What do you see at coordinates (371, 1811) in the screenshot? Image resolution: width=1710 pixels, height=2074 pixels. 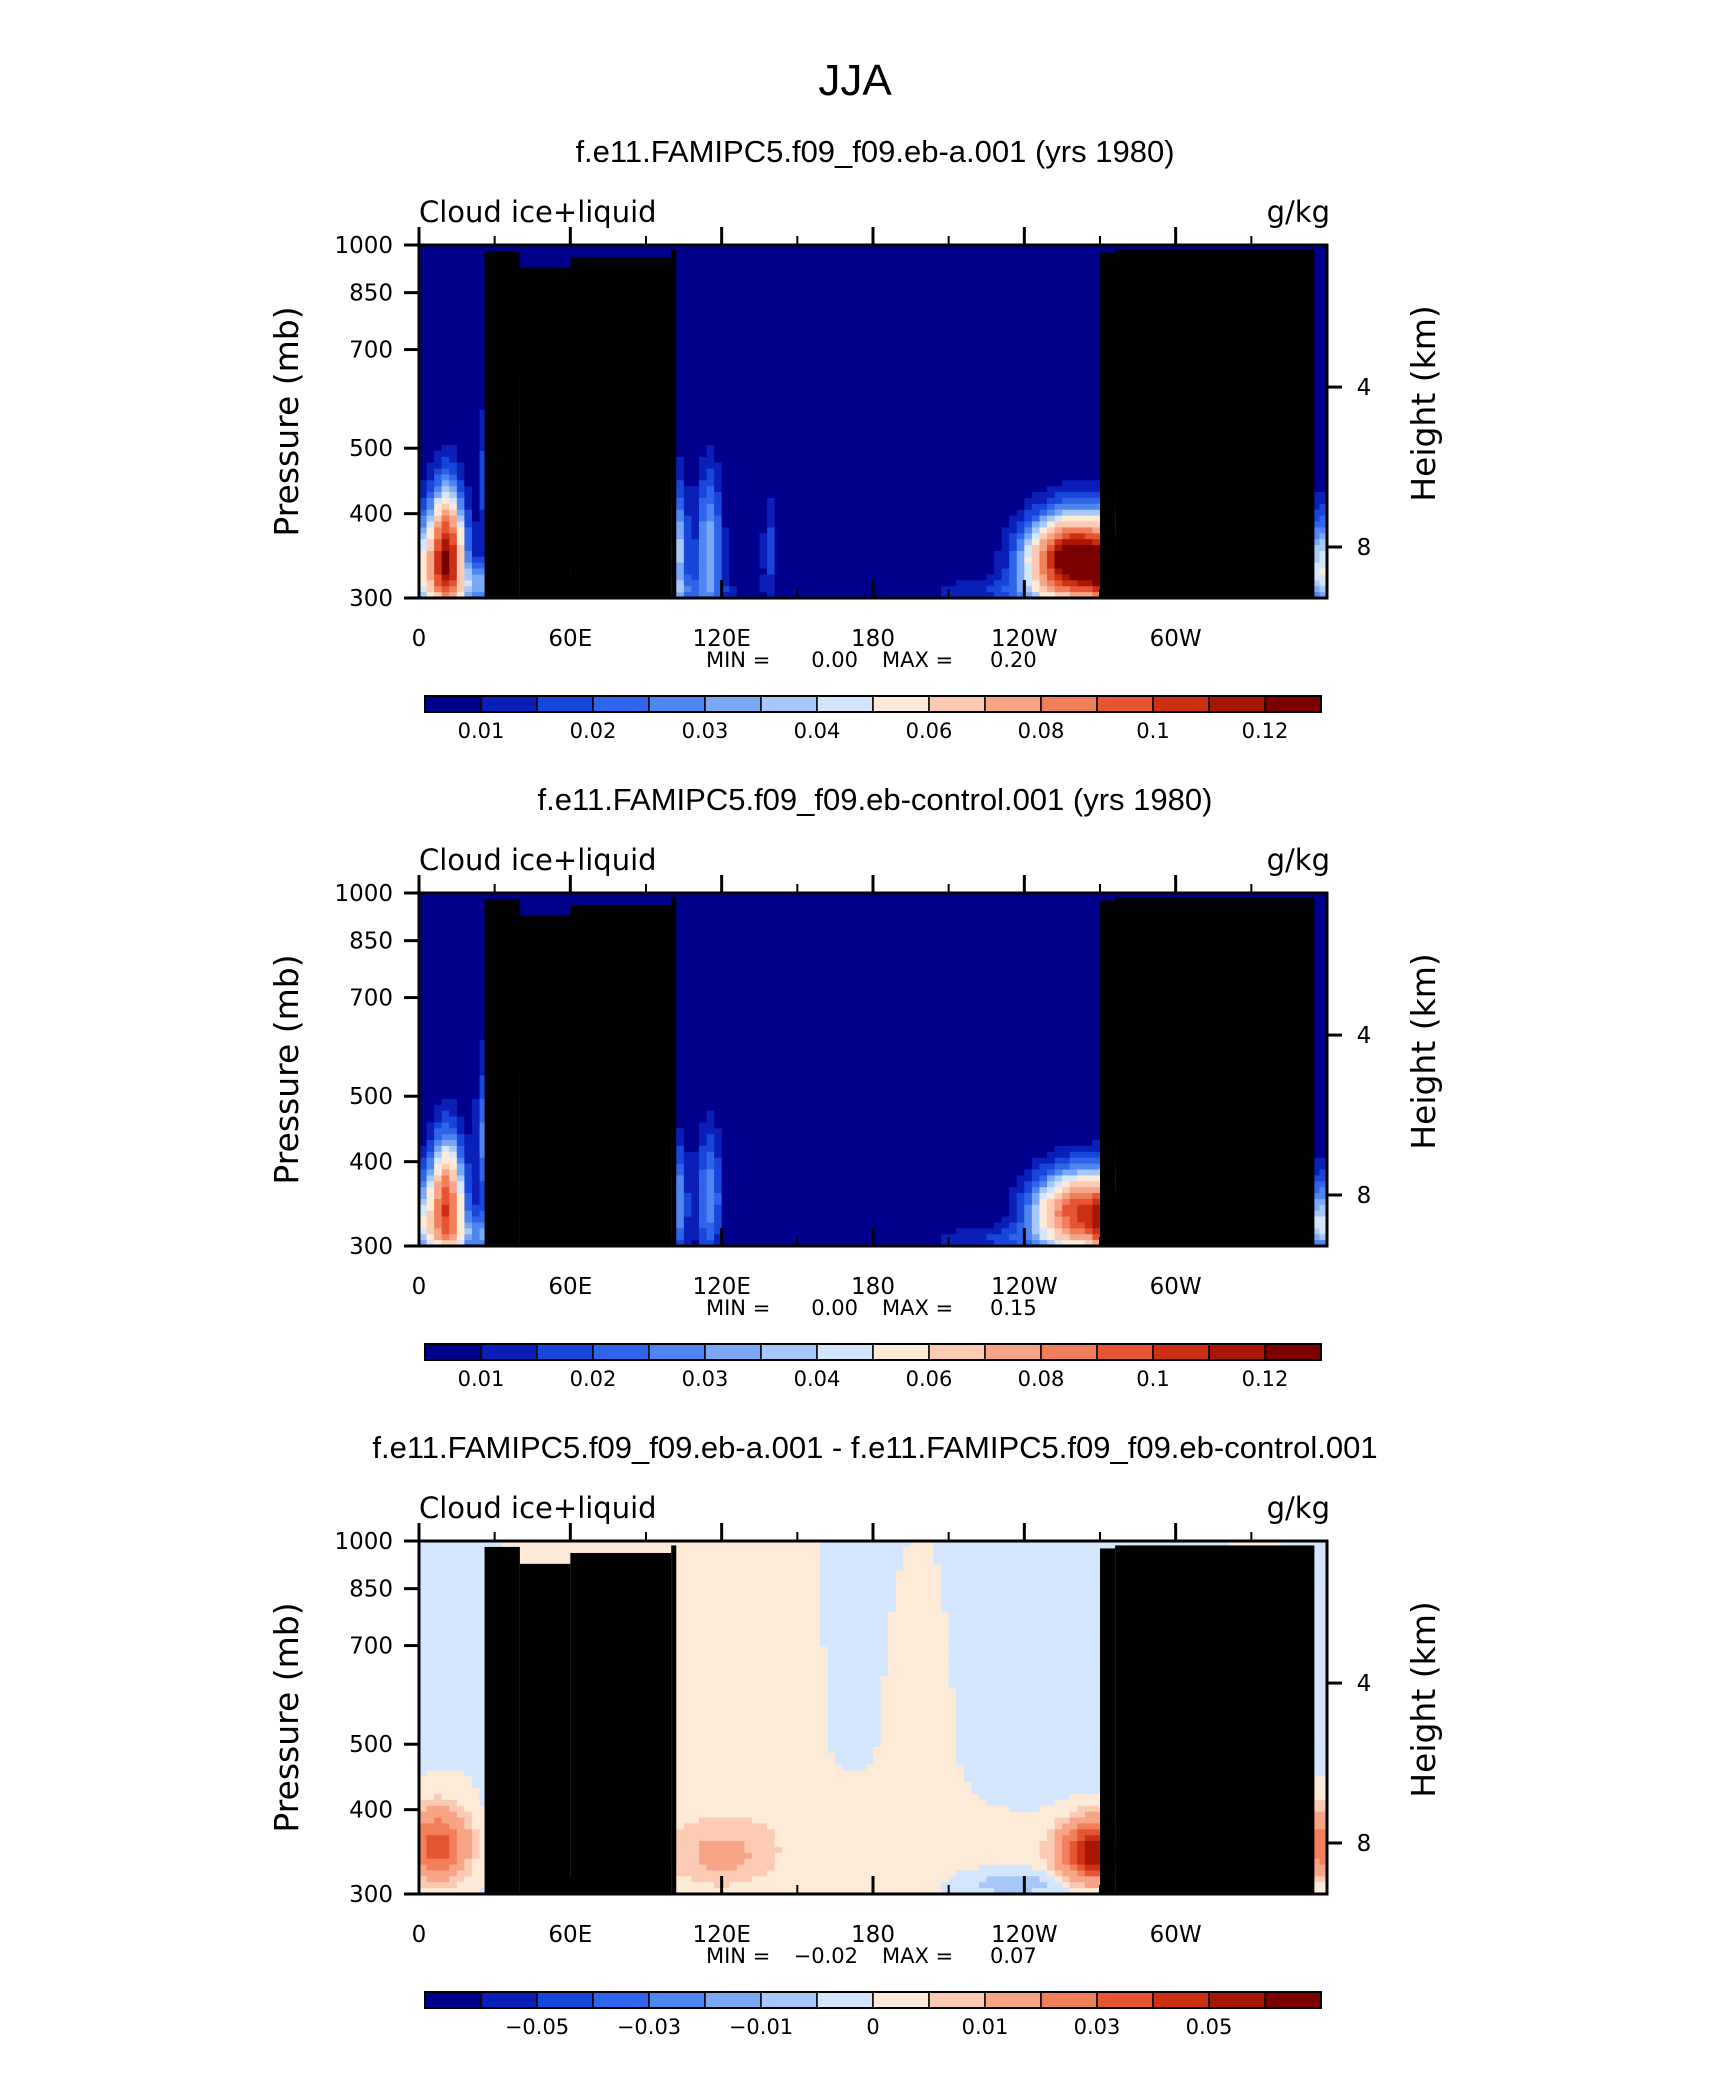 I see `y-tick-label: 400` at bounding box center [371, 1811].